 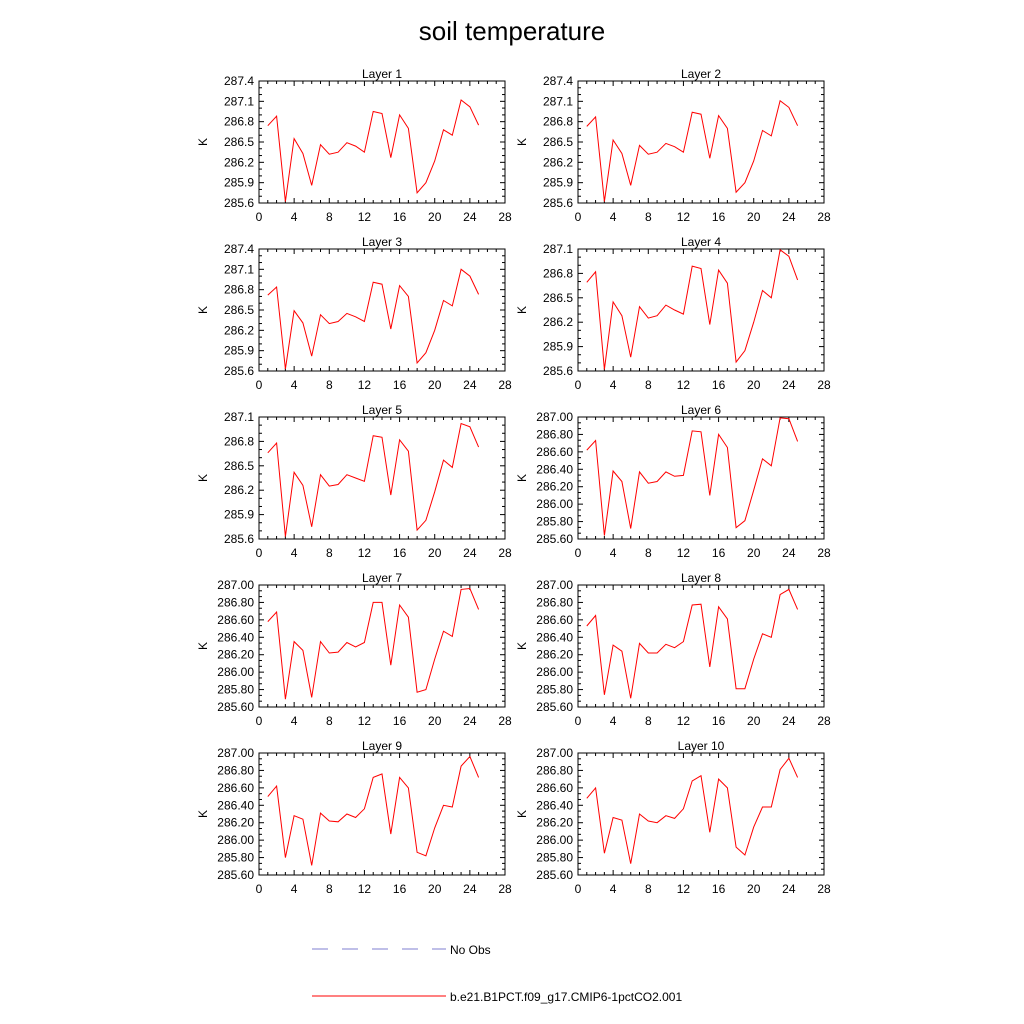 What do you see at coordinates (382, 746) in the screenshot?
I see `panel-title: Layer 9` at bounding box center [382, 746].